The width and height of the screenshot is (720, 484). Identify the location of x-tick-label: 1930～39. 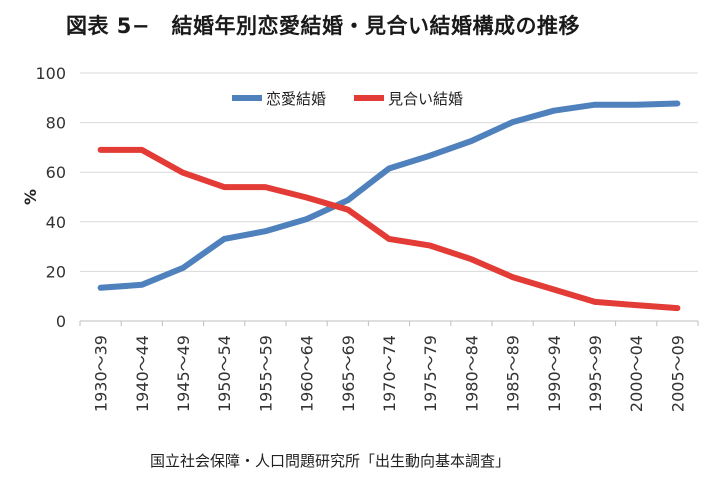
(101, 373).